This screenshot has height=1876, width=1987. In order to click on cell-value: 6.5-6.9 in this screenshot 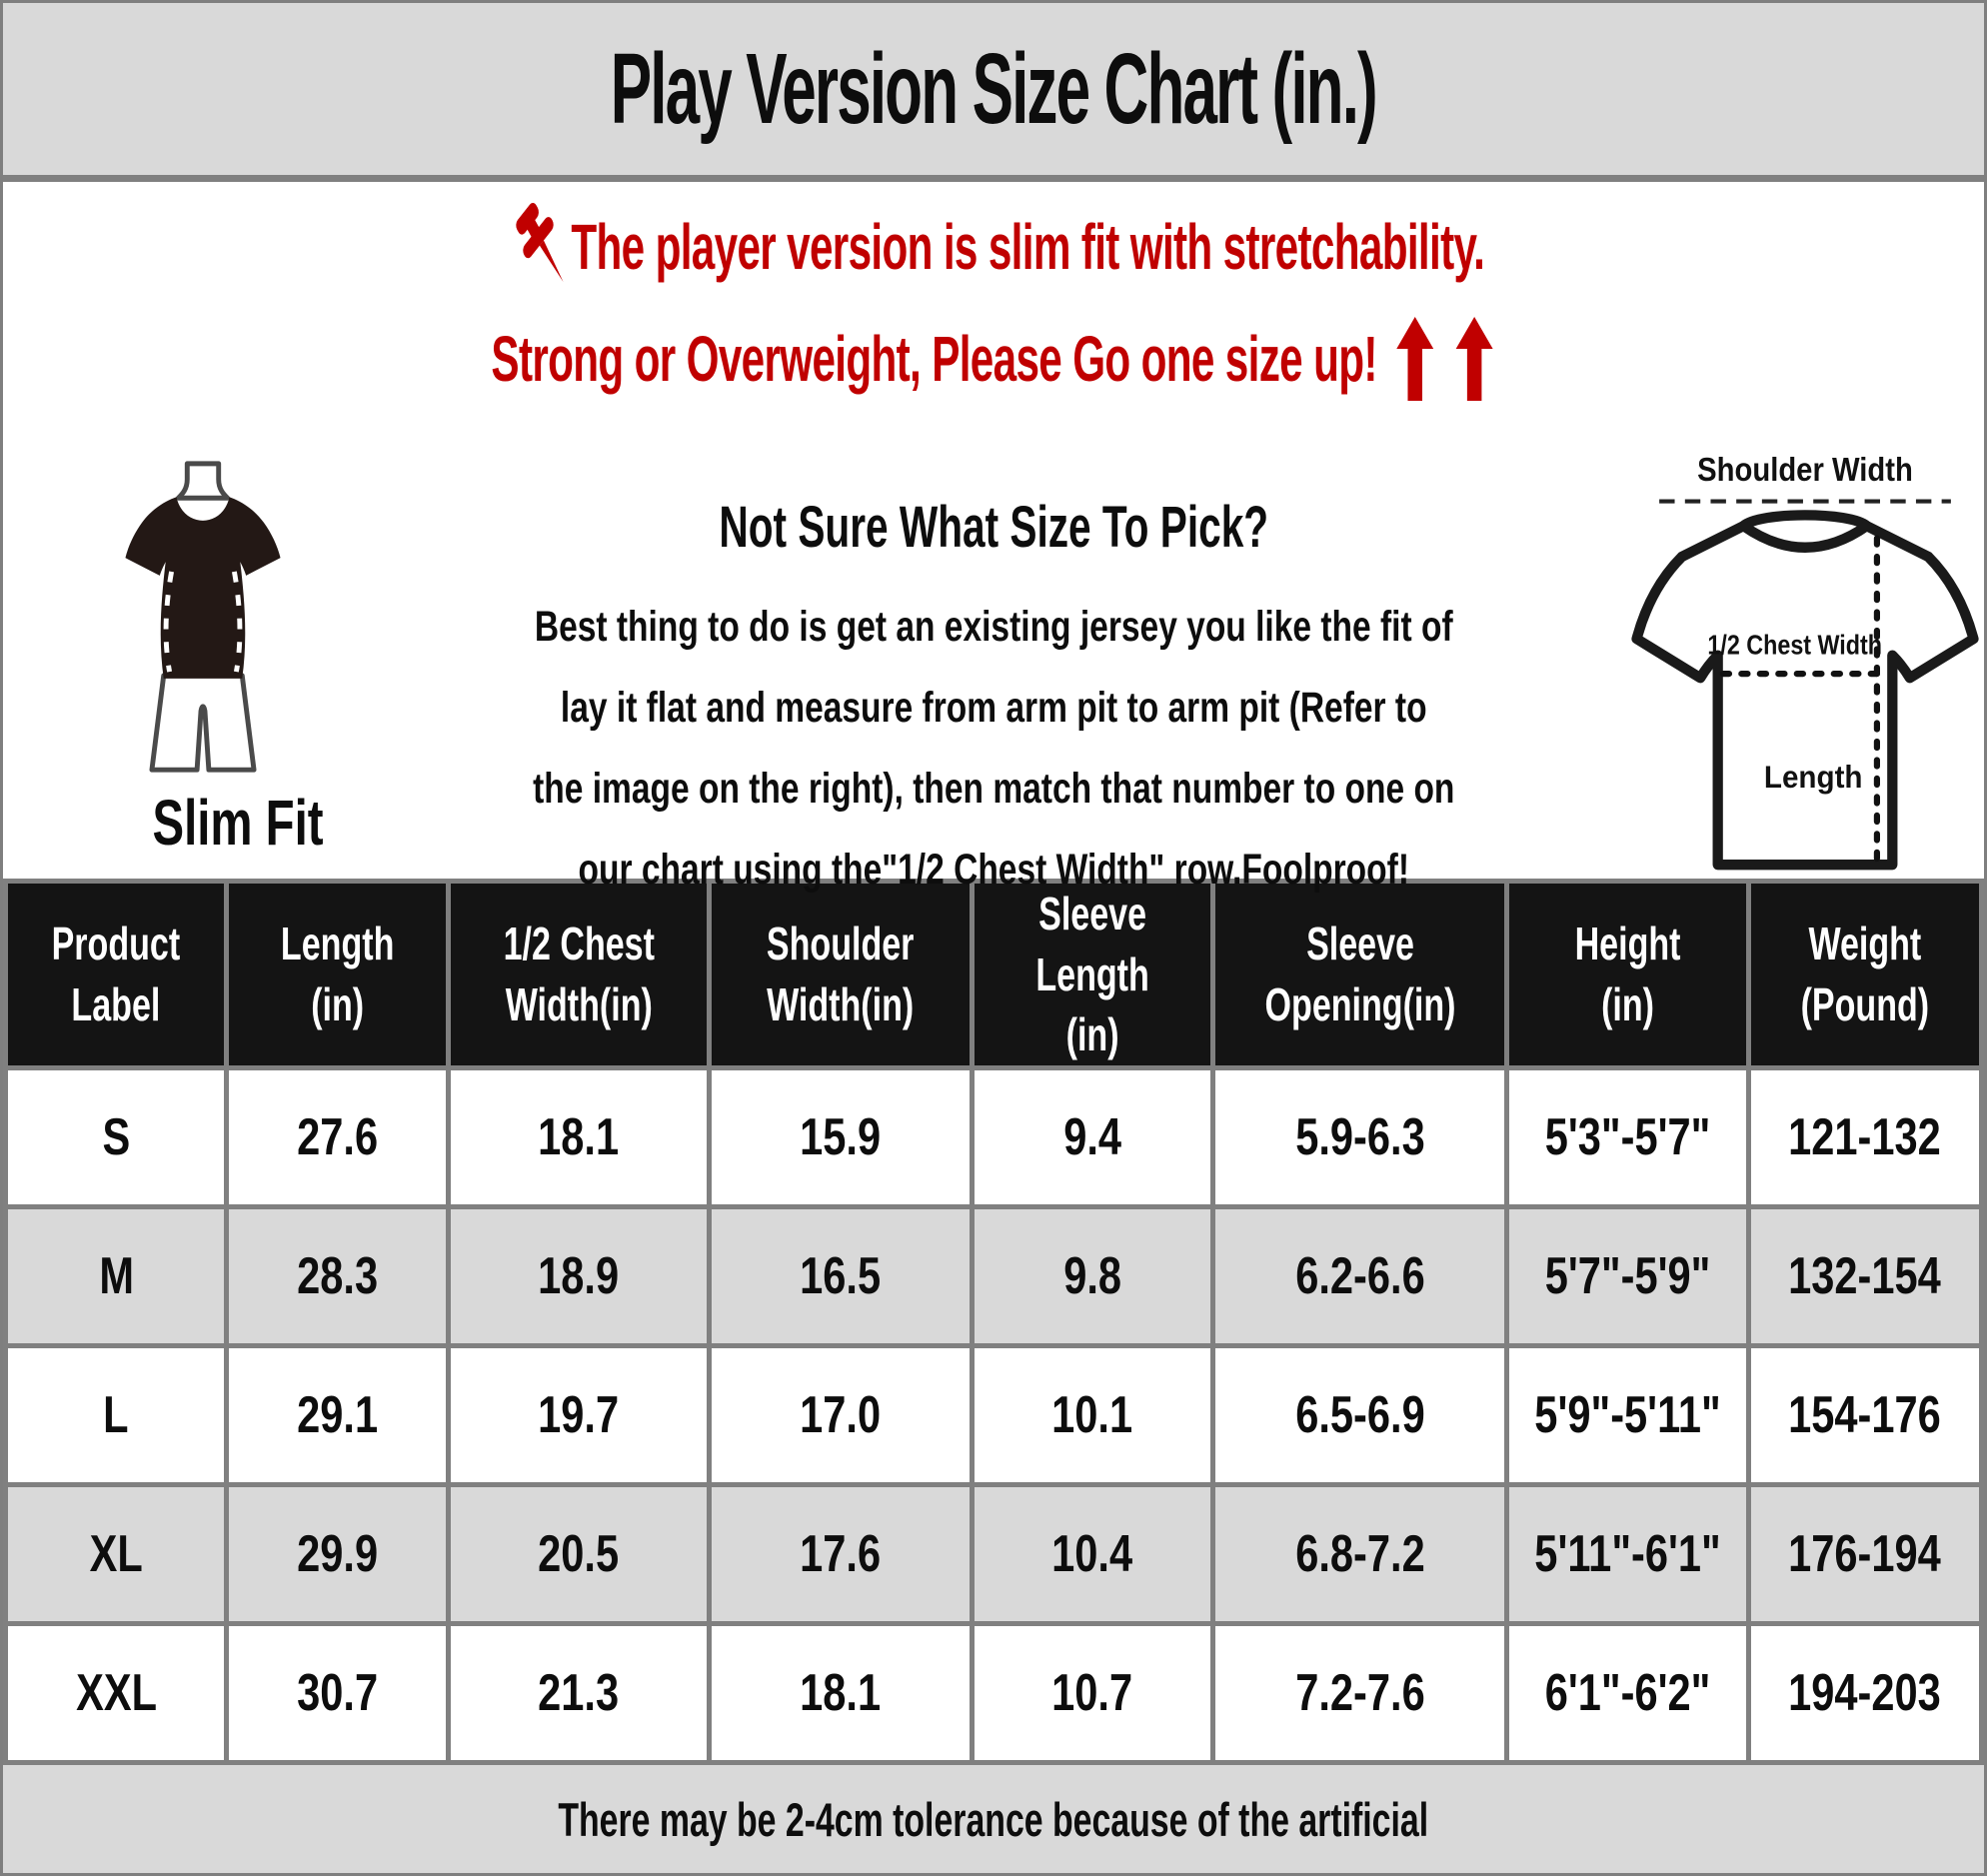, I will do `click(1359, 1415)`.